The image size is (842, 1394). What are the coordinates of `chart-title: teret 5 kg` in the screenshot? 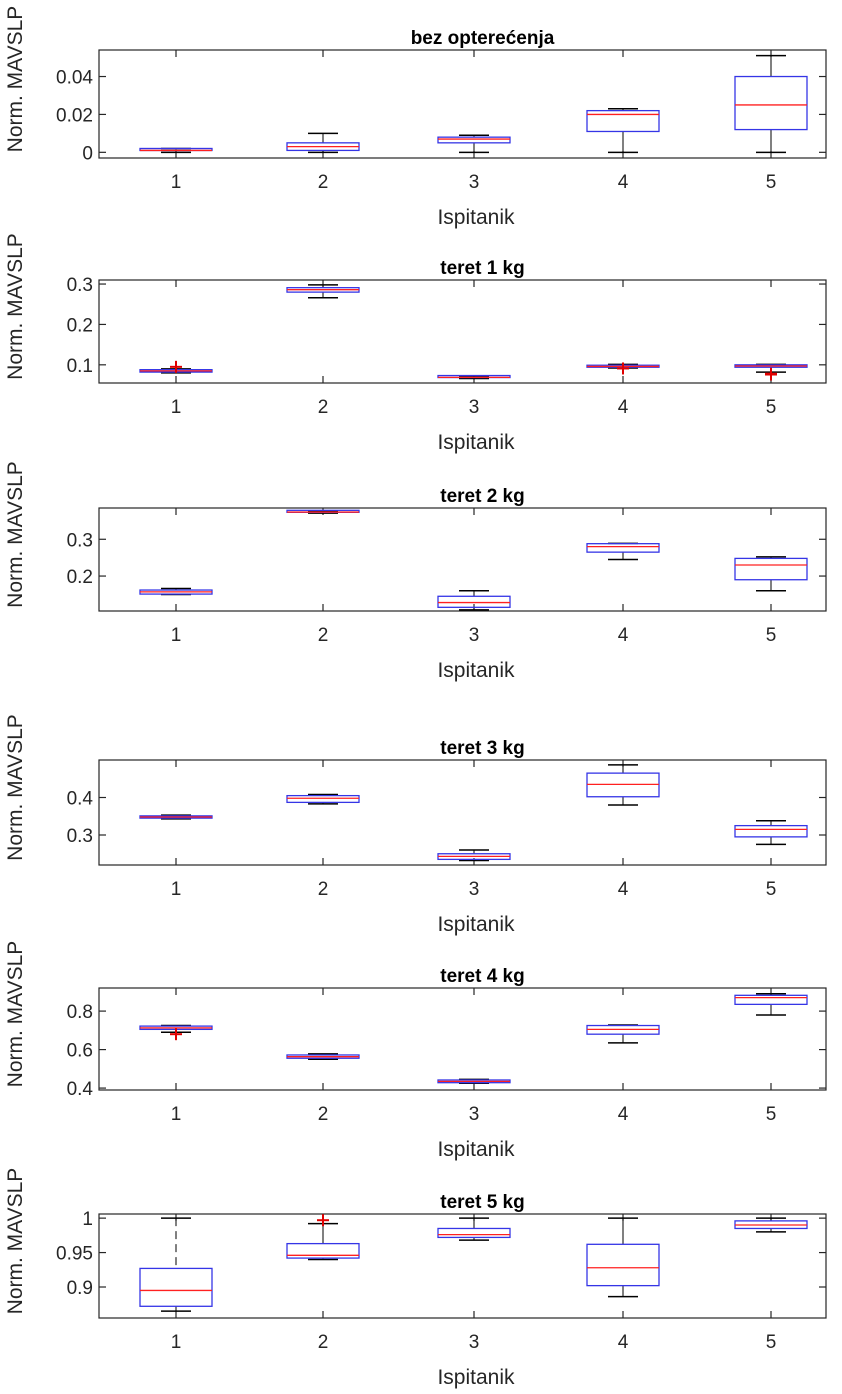 It's located at (482, 1202).